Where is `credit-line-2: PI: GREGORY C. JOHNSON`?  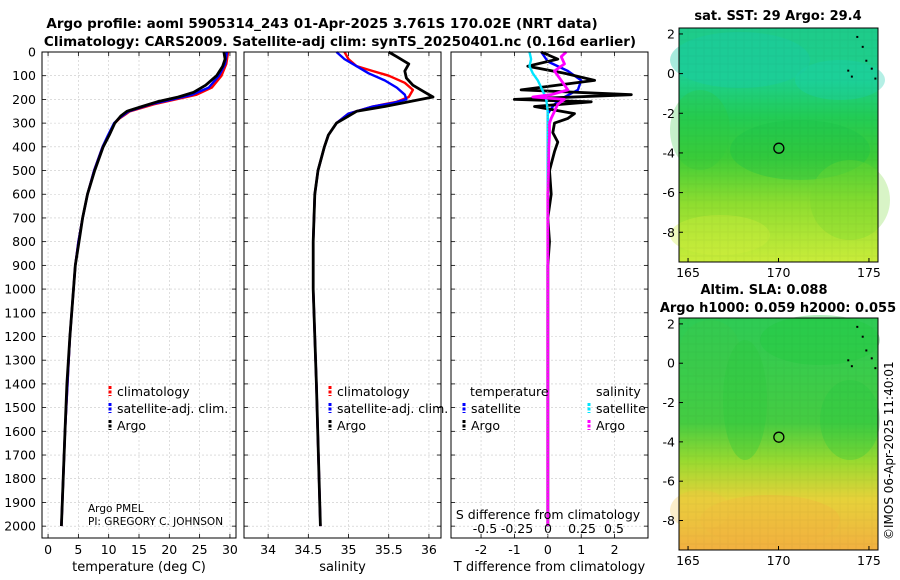 credit-line-2: PI: GREGORY C. JOHNSON is located at coordinates (155, 522).